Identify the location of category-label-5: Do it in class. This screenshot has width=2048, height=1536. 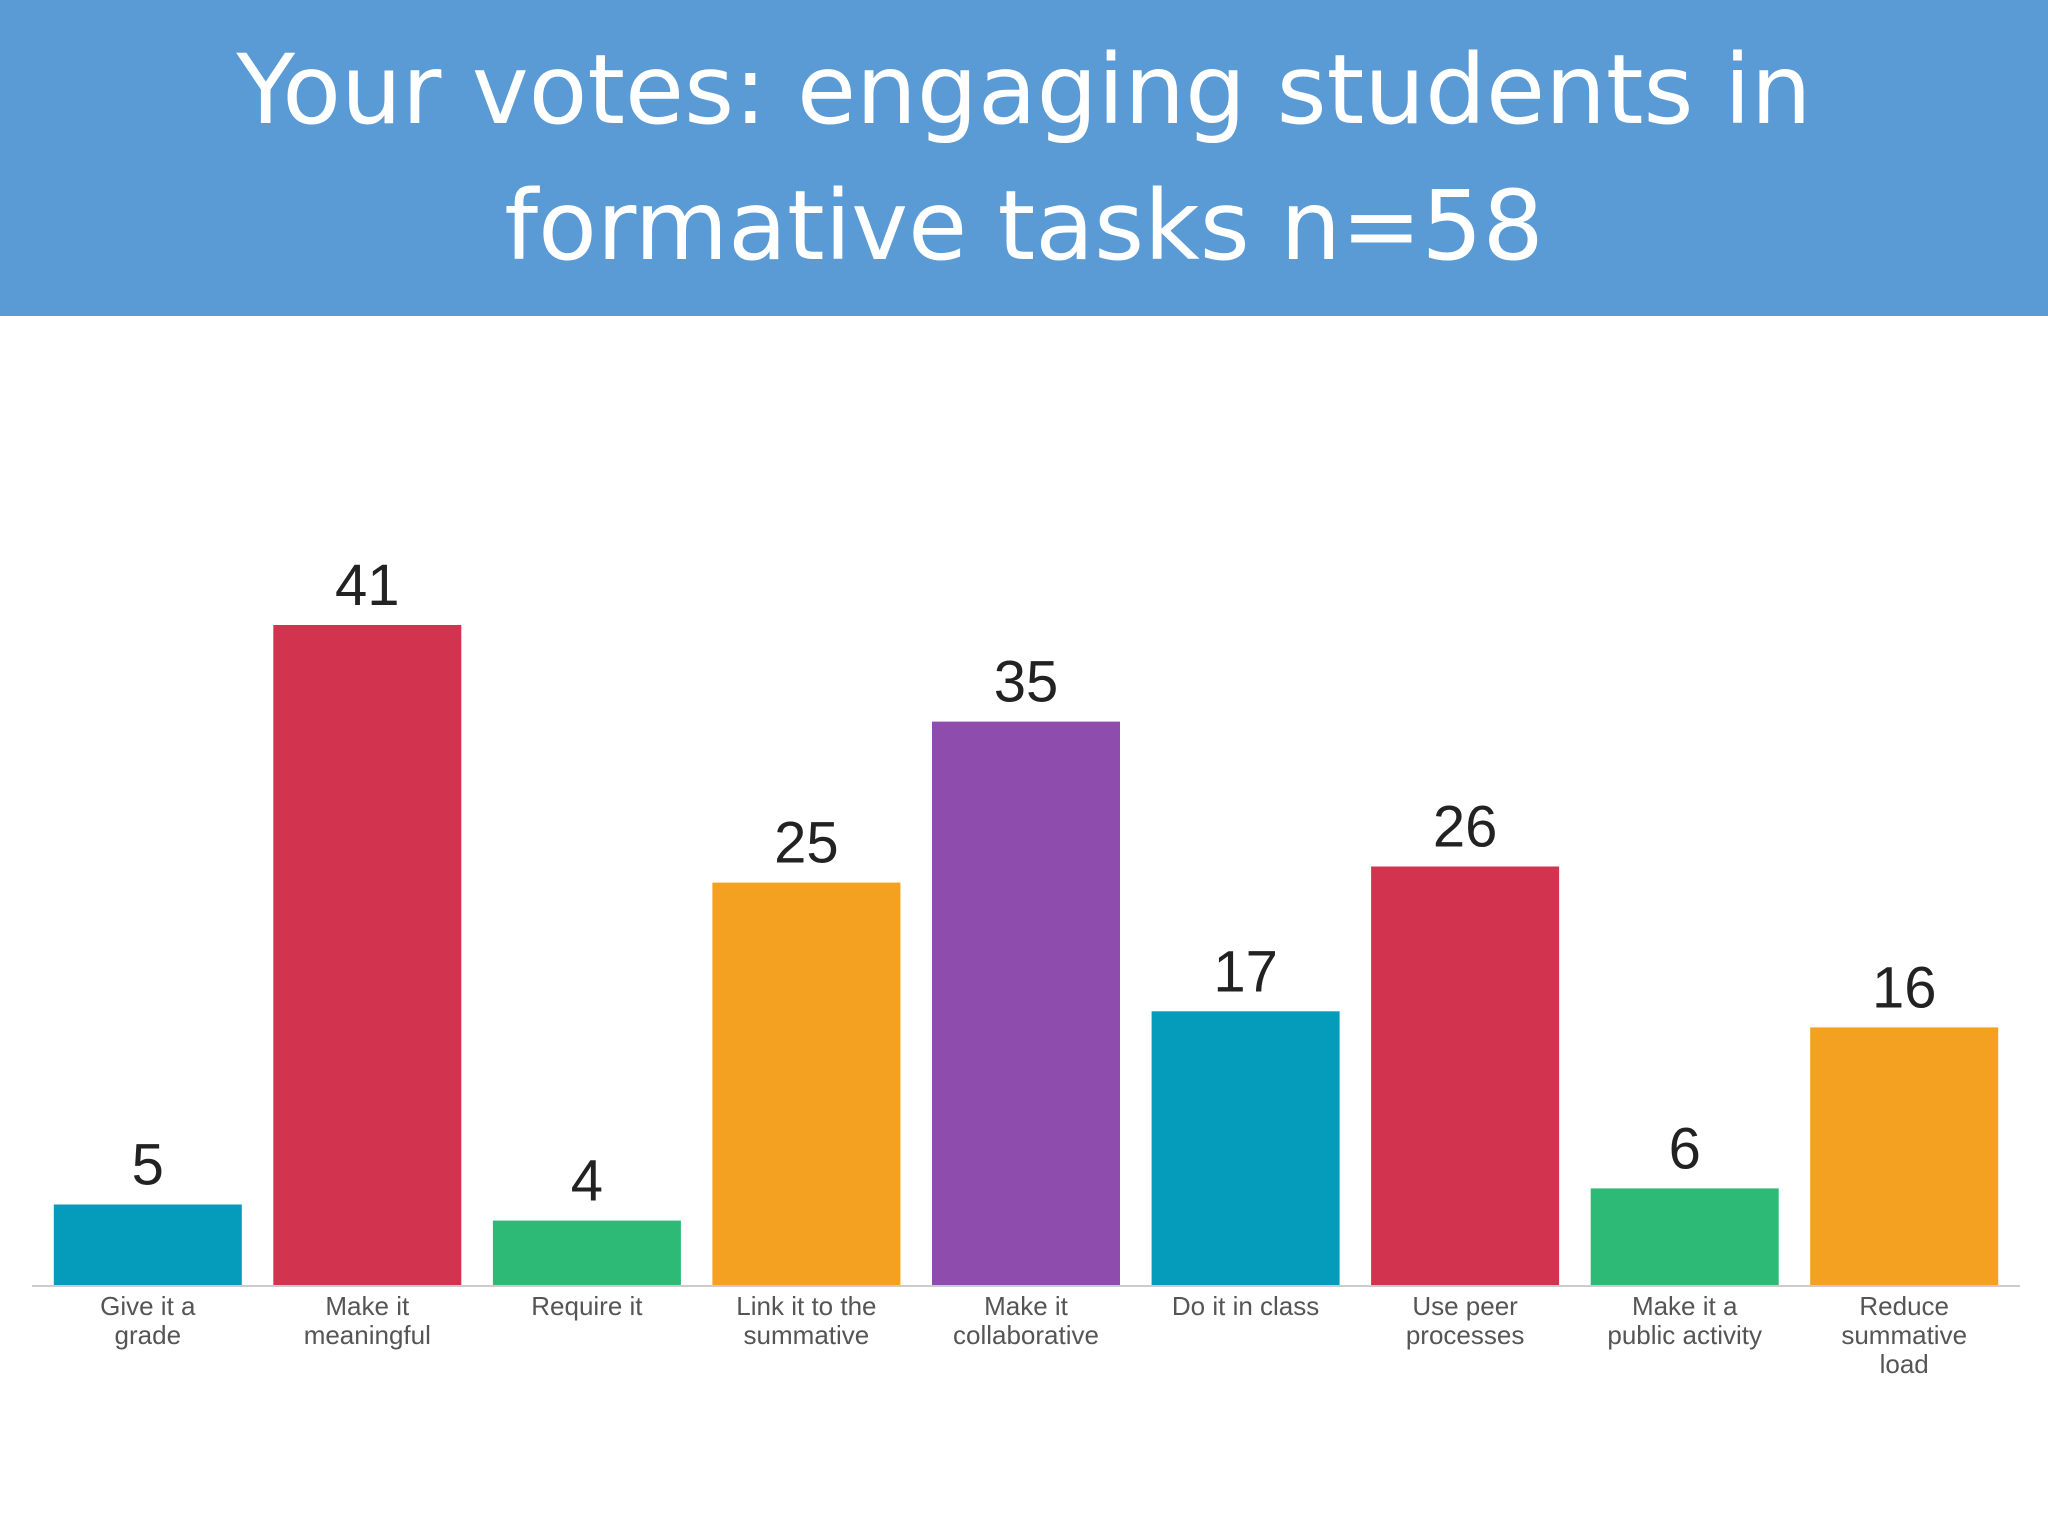
(1245, 1306).